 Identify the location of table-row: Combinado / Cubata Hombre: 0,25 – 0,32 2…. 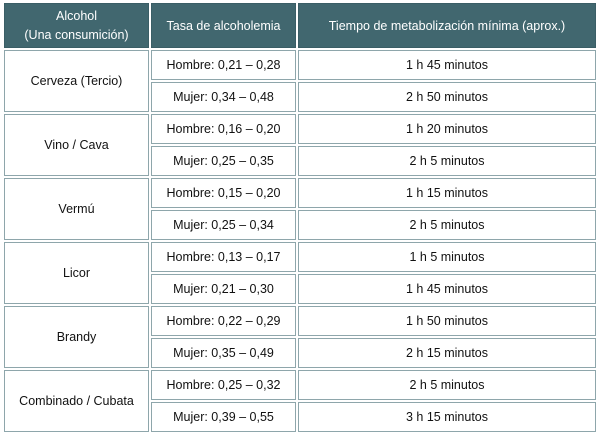
(300, 401).